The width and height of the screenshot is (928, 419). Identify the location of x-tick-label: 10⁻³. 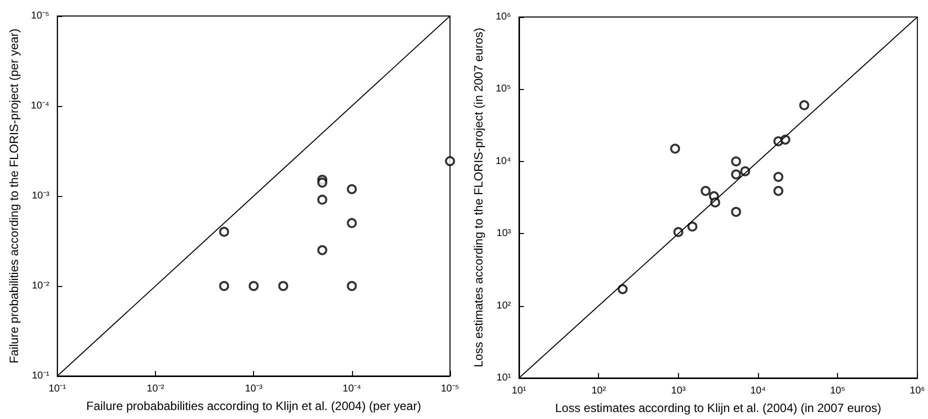
(254, 389).